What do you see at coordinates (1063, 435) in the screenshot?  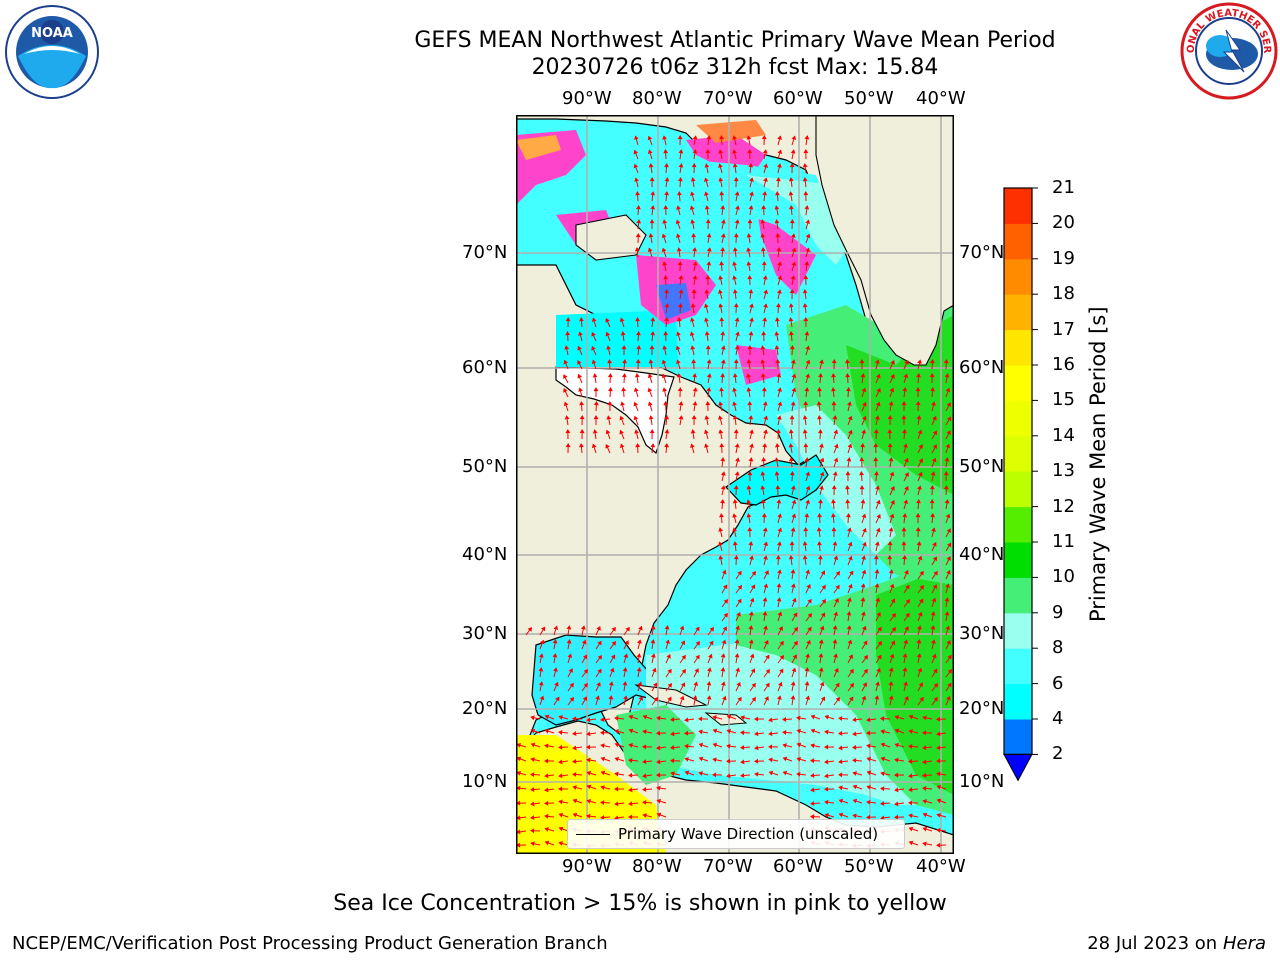 I see `colorbar-tick-label: 14` at bounding box center [1063, 435].